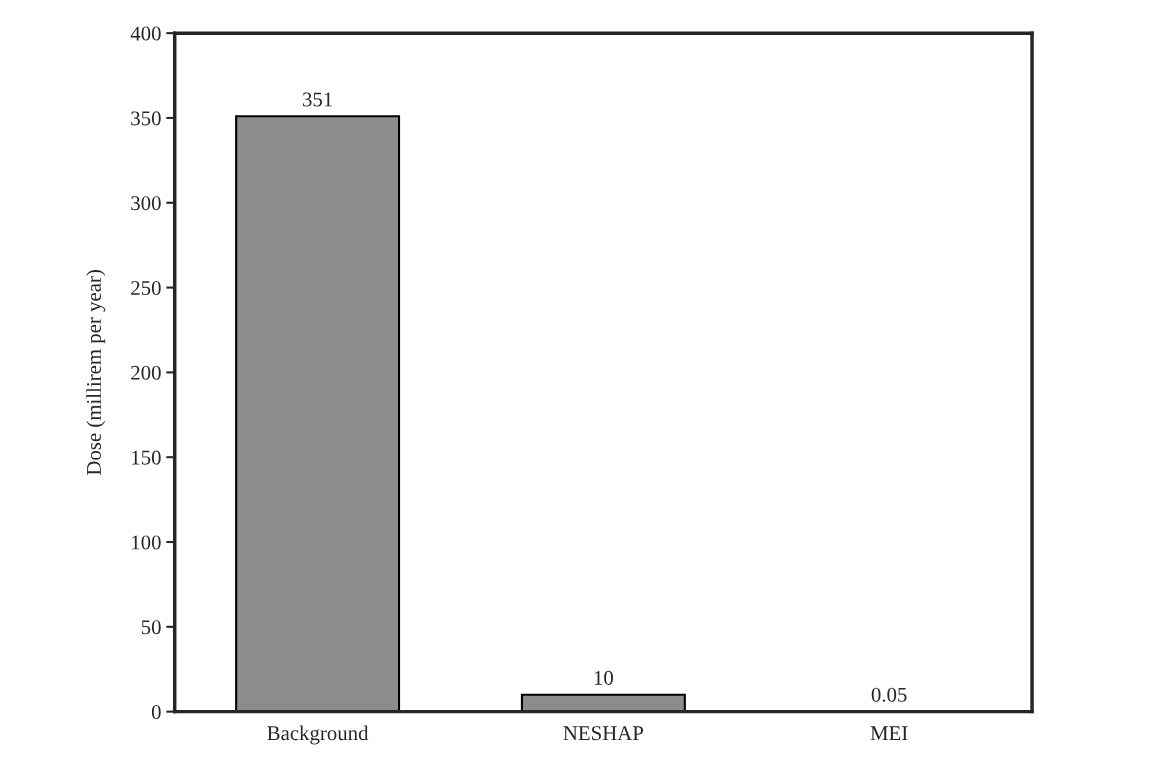 Image resolution: width=1157 pixels, height=771 pixels. I want to click on y-tick-label: 250, so click(146, 288).